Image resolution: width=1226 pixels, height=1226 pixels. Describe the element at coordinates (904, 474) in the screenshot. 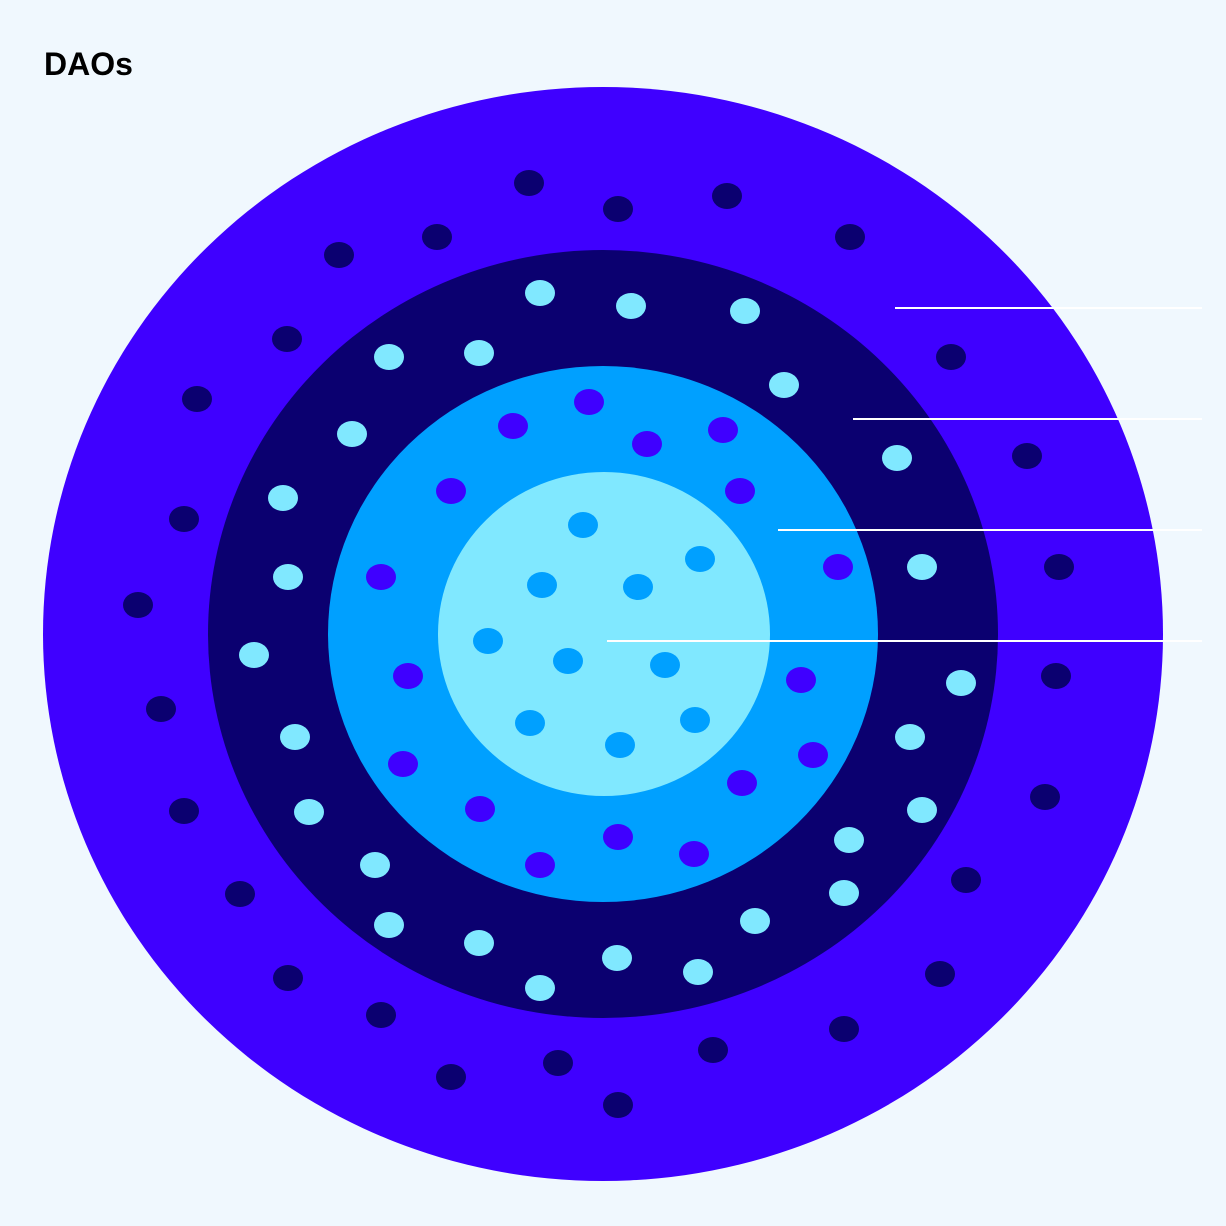

I see `leader-lines` at that location.